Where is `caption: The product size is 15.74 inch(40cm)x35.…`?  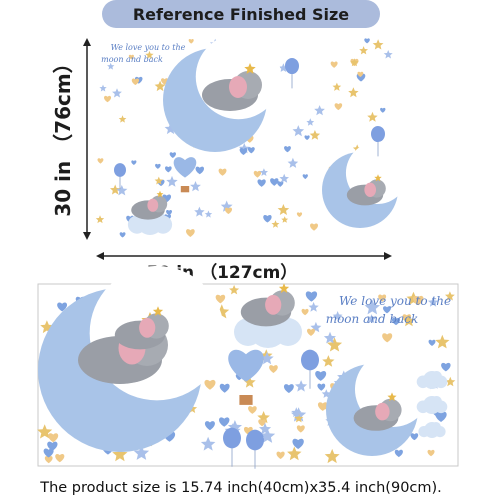 caption: The product size is 15.74 inch(40cm)x35.… is located at coordinates (240, 488).